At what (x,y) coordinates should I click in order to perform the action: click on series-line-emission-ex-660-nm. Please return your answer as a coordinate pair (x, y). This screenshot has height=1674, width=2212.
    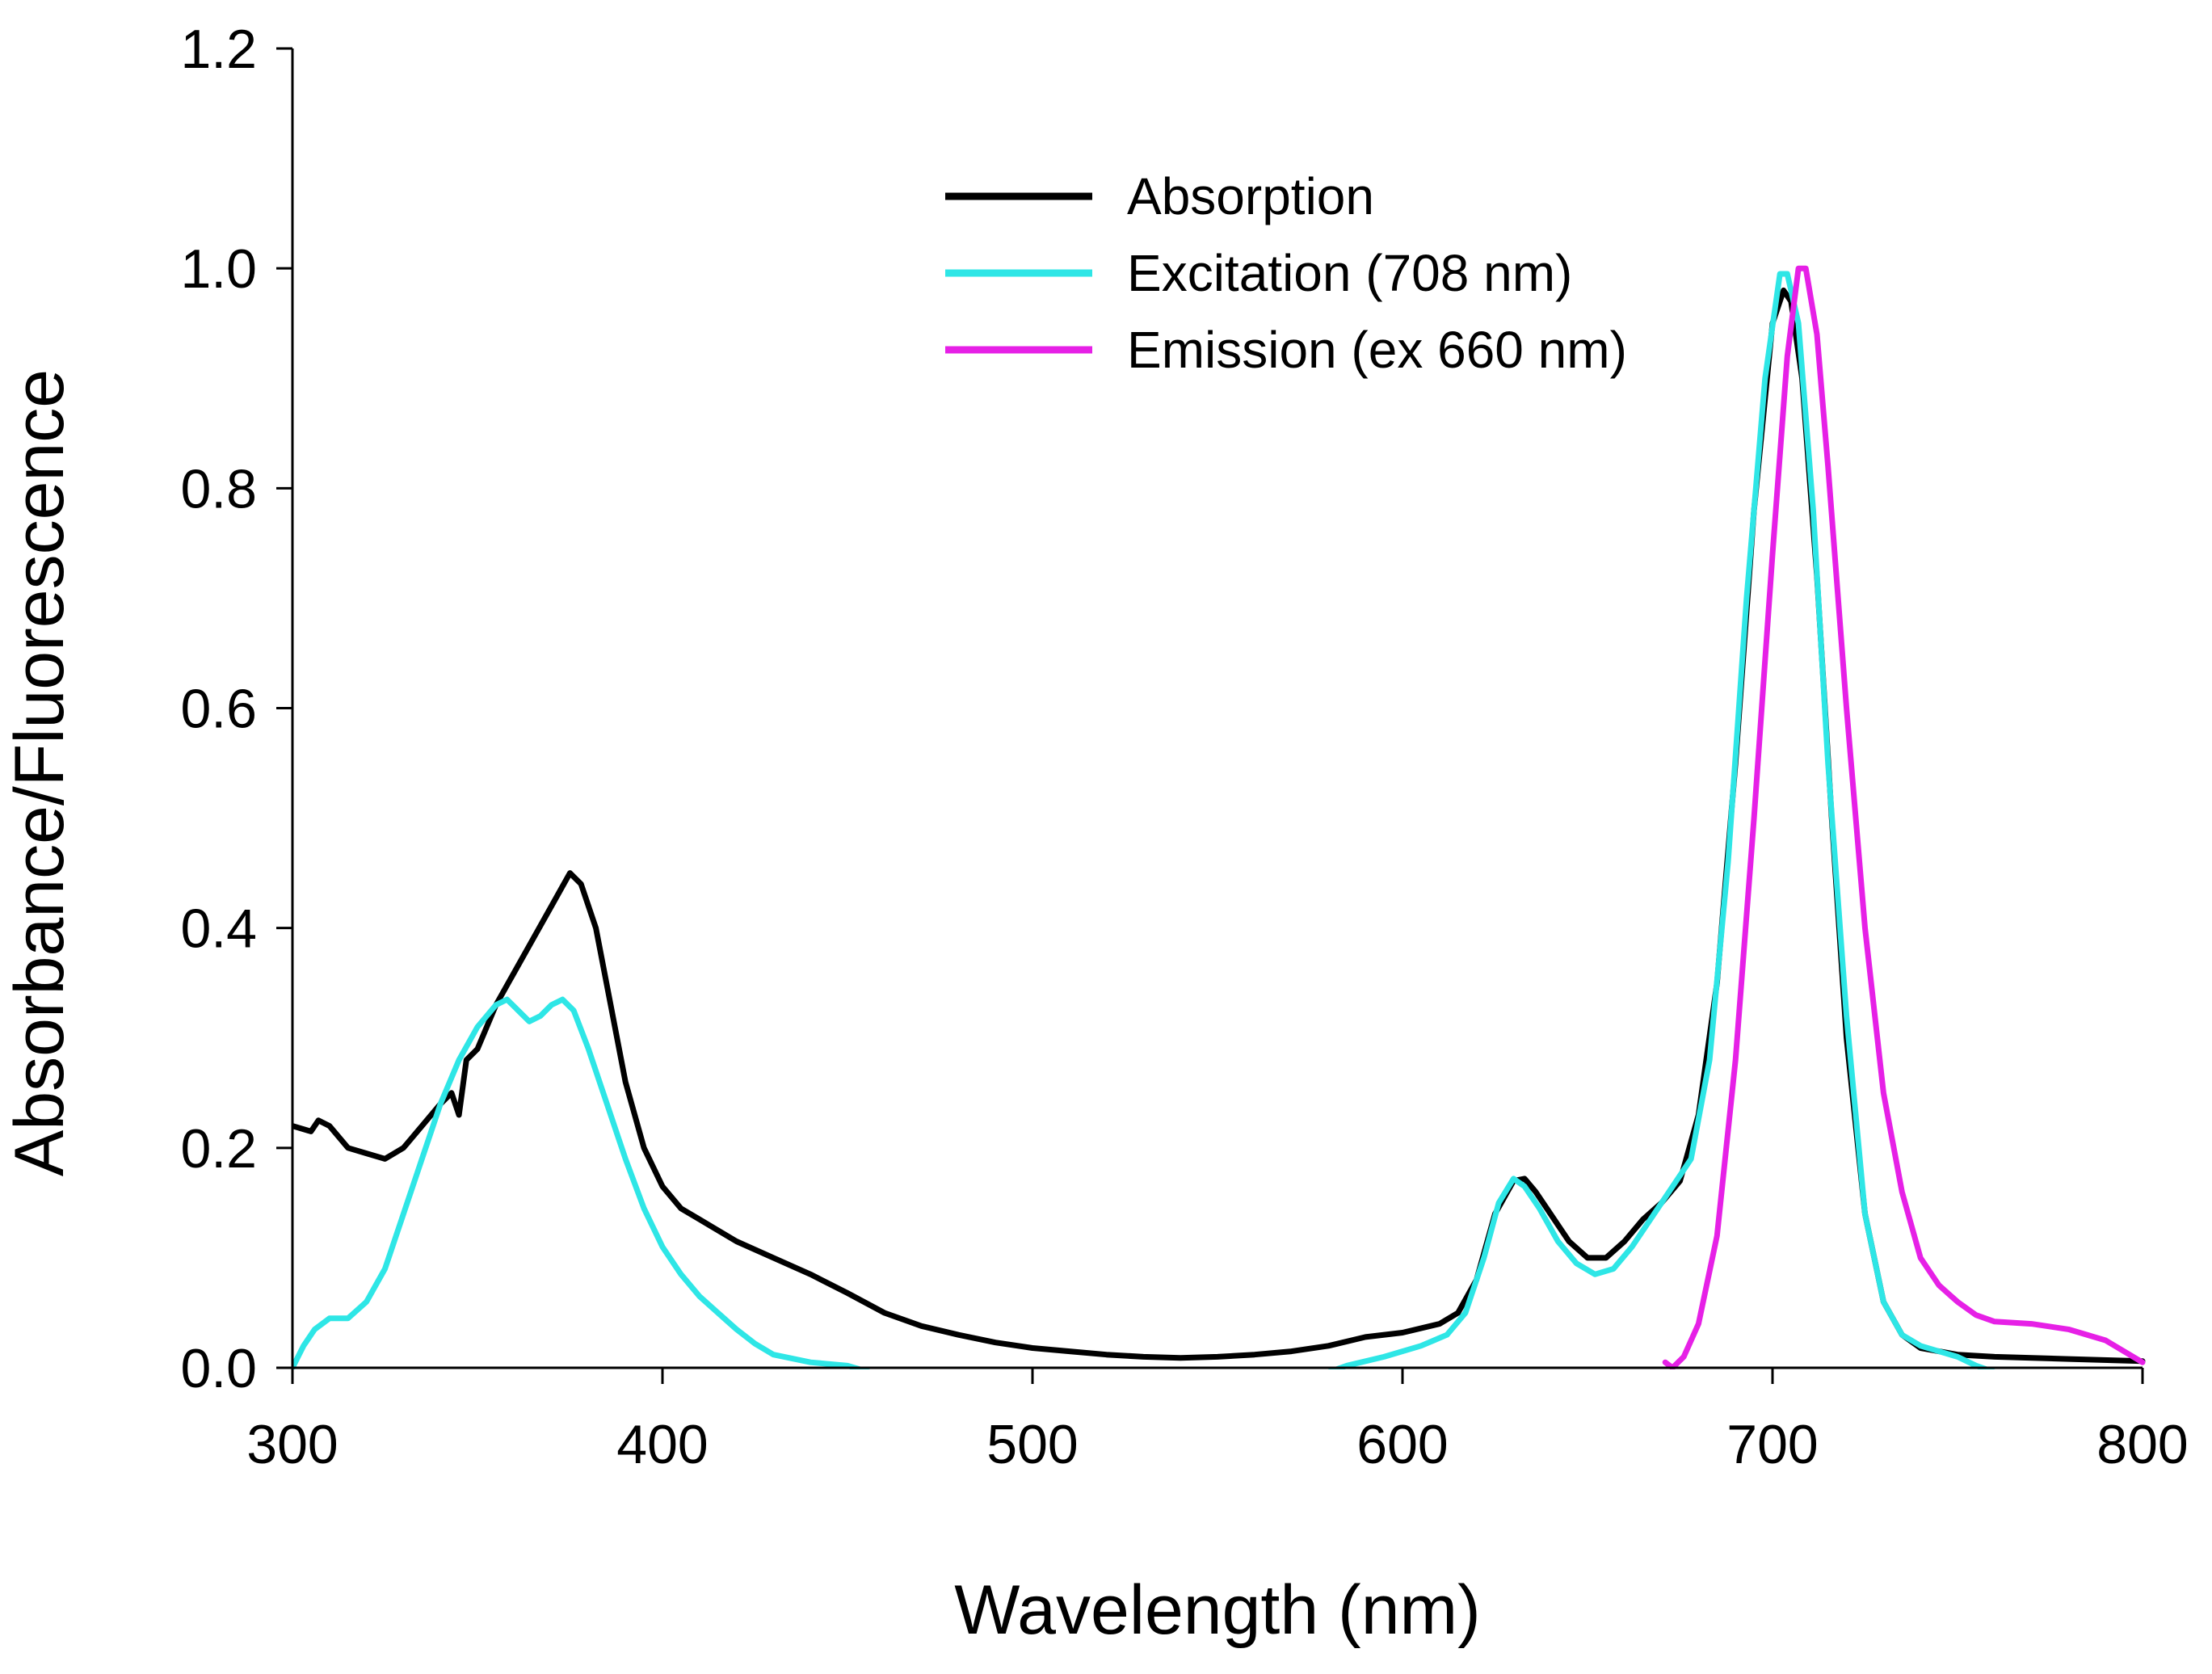
    Looking at the image, I should click on (1904, 817).